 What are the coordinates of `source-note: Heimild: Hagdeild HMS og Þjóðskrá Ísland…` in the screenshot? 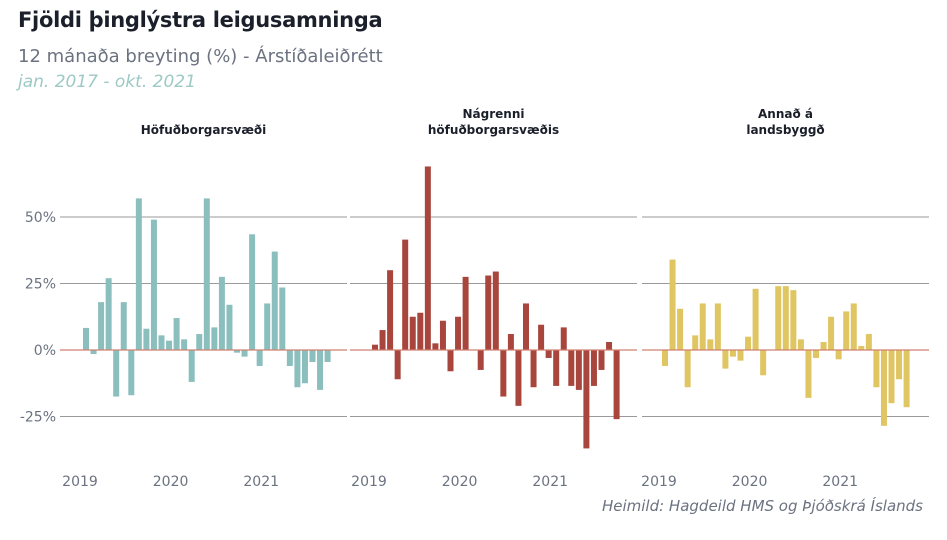 It's located at (762, 506).